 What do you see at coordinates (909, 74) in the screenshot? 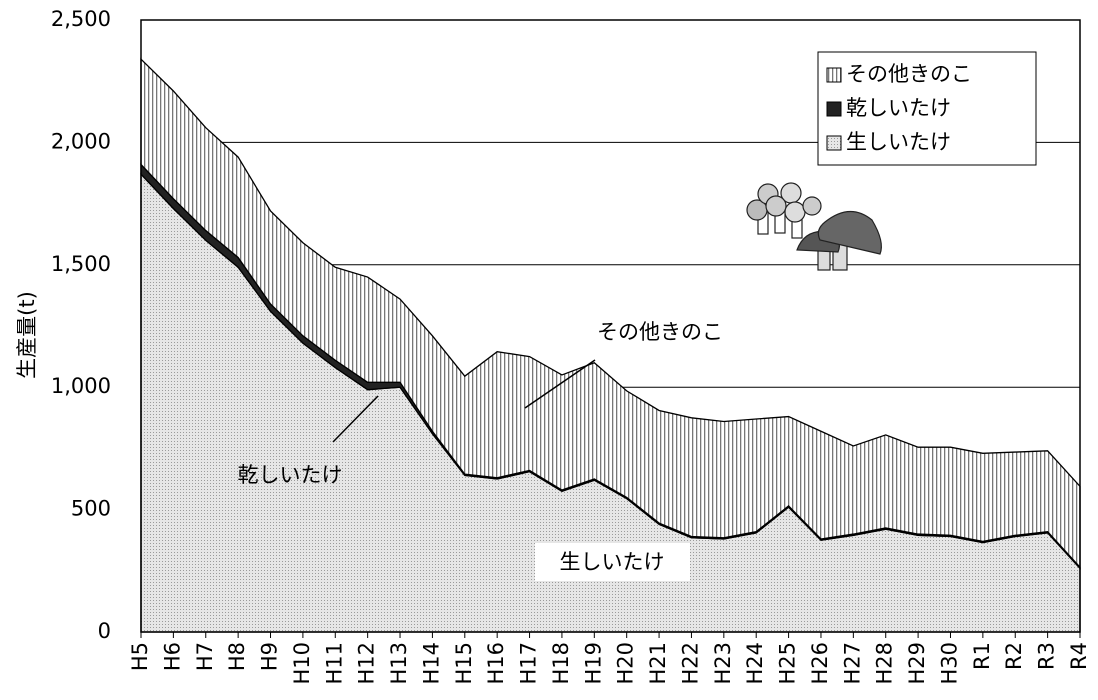
I see `legend-label: その他きのこ` at bounding box center [909, 74].